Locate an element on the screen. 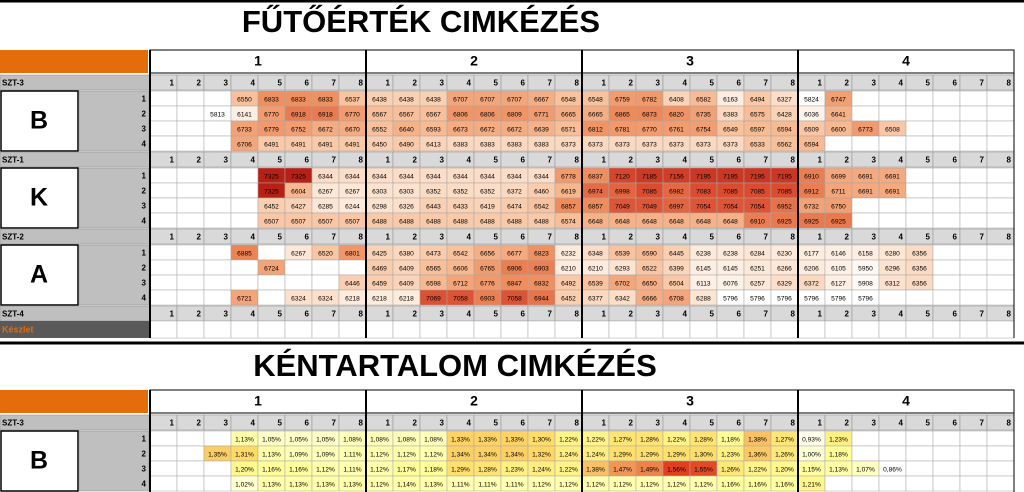  cell-value: 6266 is located at coordinates (784, 268).